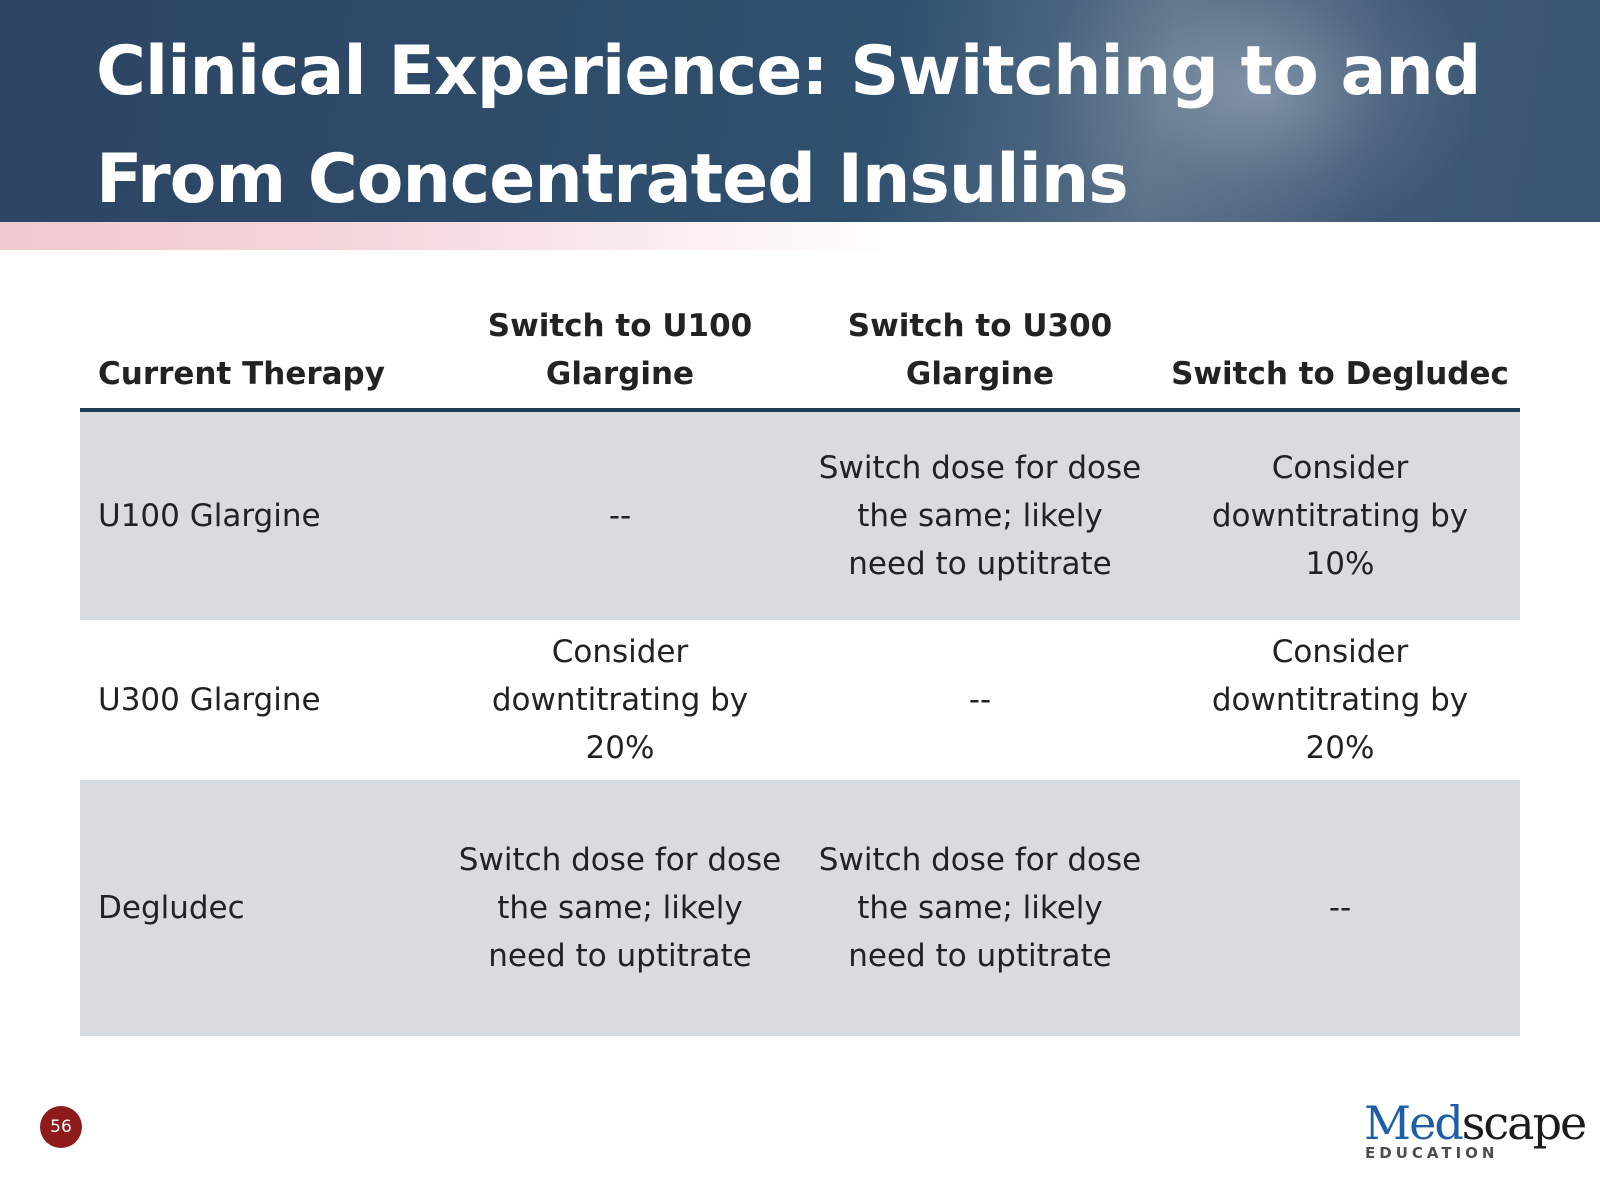 This screenshot has width=1600, height=1200. What do you see at coordinates (260, 908) in the screenshot?
I see `row-label: Degludec` at bounding box center [260, 908].